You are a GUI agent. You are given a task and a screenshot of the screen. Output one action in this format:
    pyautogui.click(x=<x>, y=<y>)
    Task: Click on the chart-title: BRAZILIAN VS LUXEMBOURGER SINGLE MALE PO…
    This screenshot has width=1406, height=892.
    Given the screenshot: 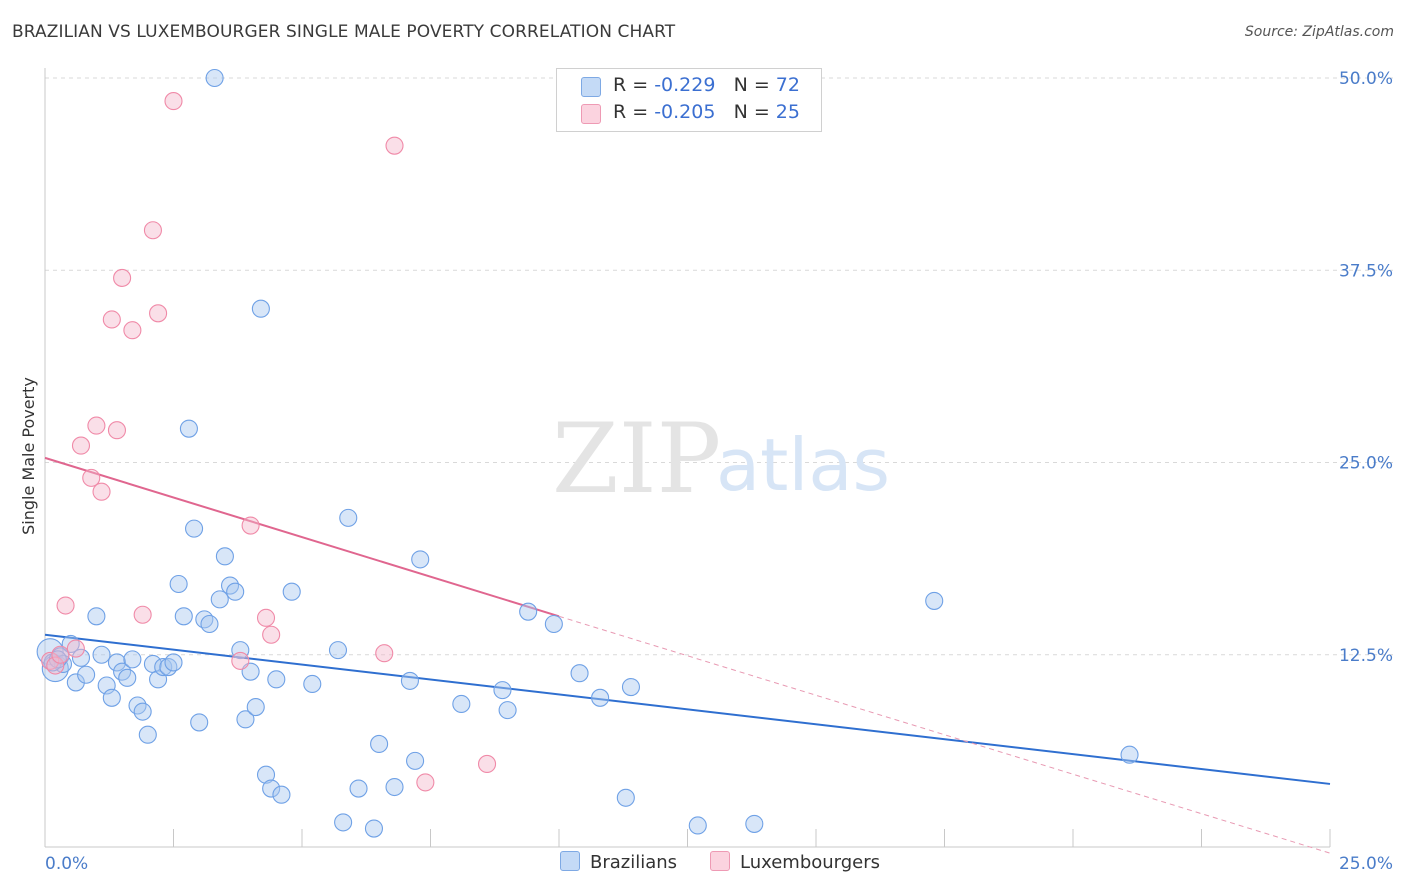 What is the action you would take?
    pyautogui.click(x=344, y=32)
    